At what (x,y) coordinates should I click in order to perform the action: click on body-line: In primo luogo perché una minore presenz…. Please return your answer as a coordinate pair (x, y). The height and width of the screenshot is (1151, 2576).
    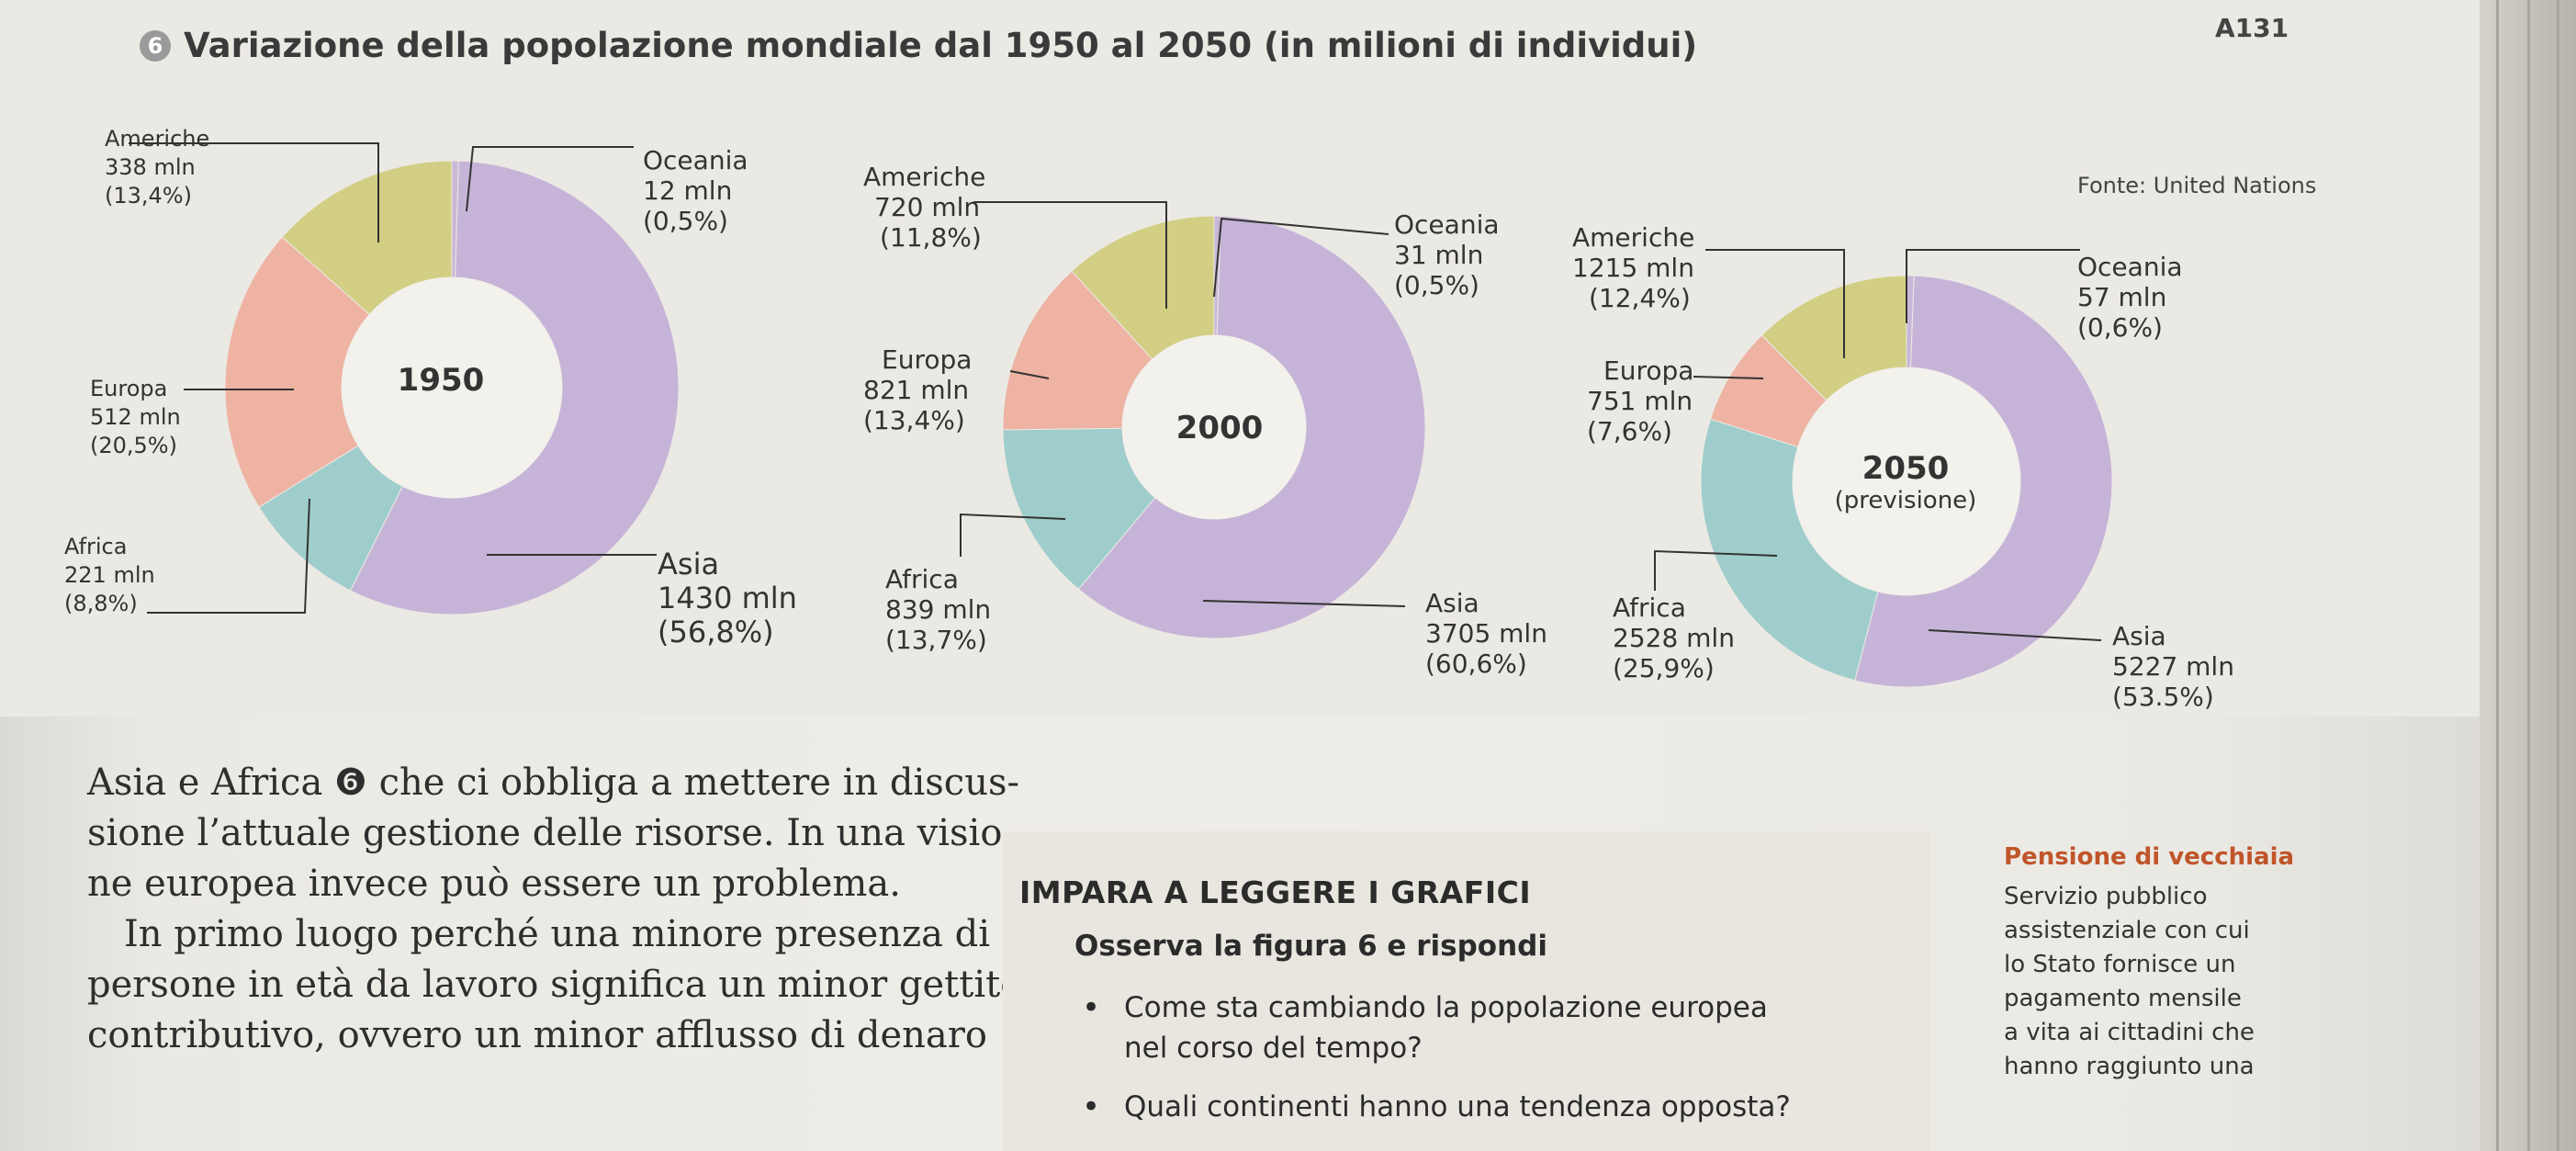
    Looking at the image, I should click on (557, 934).